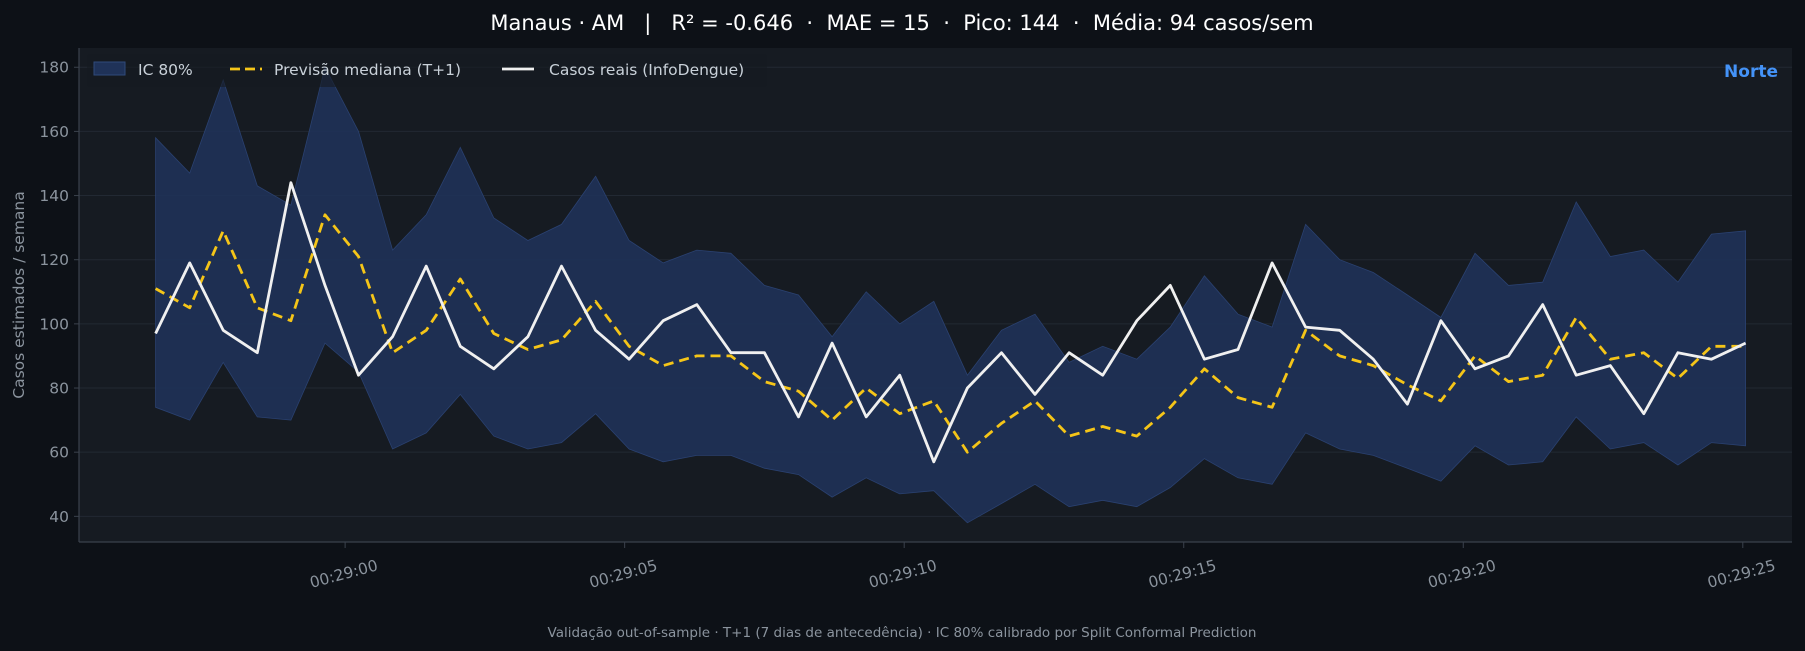  What do you see at coordinates (59, 517) in the screenshot?
I see `y-tick-label: 40` at bounding box center [59, 517].